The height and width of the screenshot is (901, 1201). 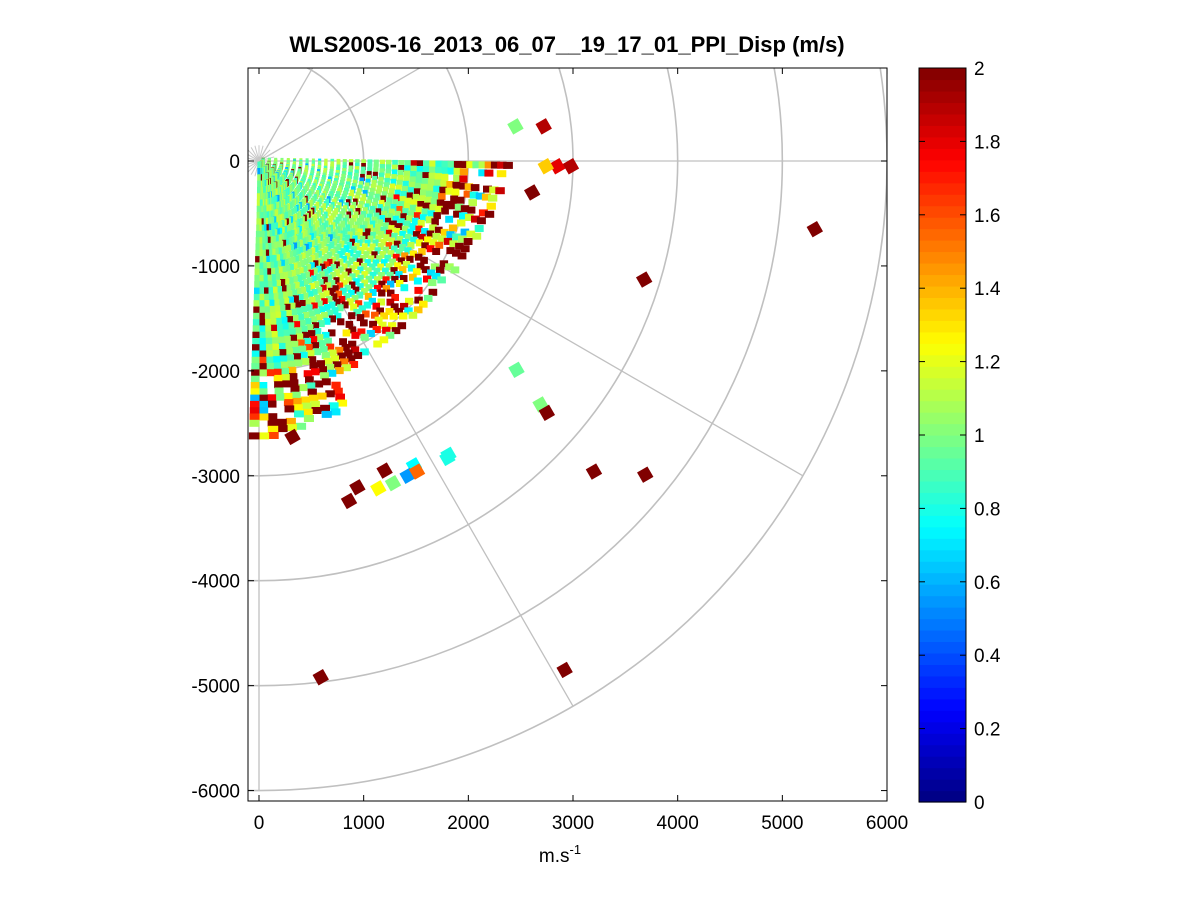 What do you see at coordinates (576, 849) in the screenshot?
I see `x-axis-label-exponent: -1` at bounding box center [576, 849].